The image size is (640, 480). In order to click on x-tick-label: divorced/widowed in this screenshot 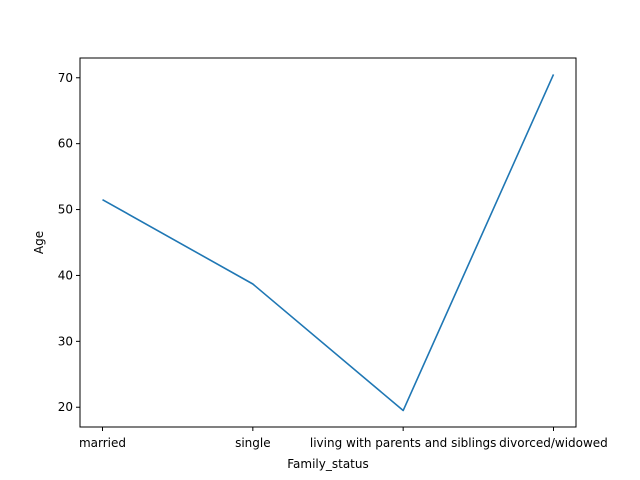, I will do `click(553, 443)`.